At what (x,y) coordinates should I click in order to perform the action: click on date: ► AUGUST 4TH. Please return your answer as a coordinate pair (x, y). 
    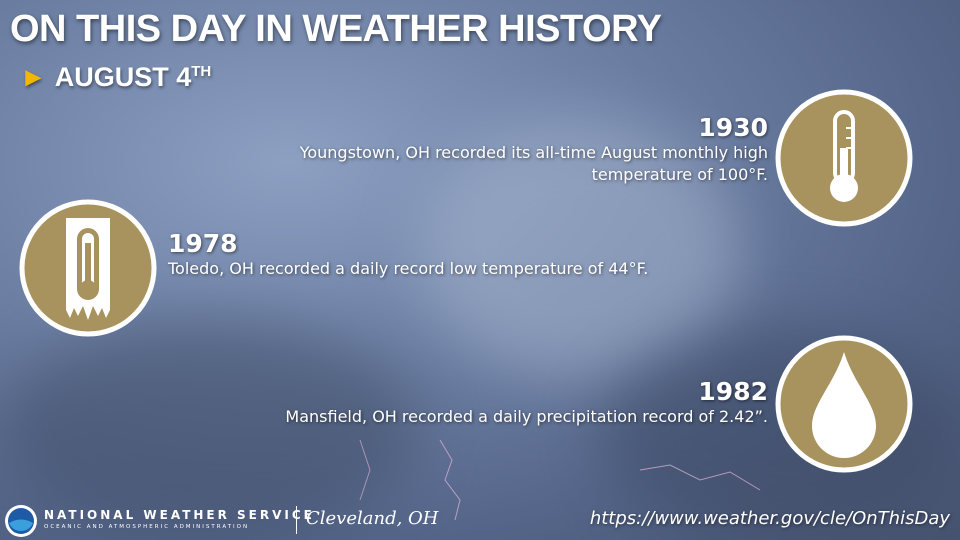
    Looking at the image, I should click on (116, 77).